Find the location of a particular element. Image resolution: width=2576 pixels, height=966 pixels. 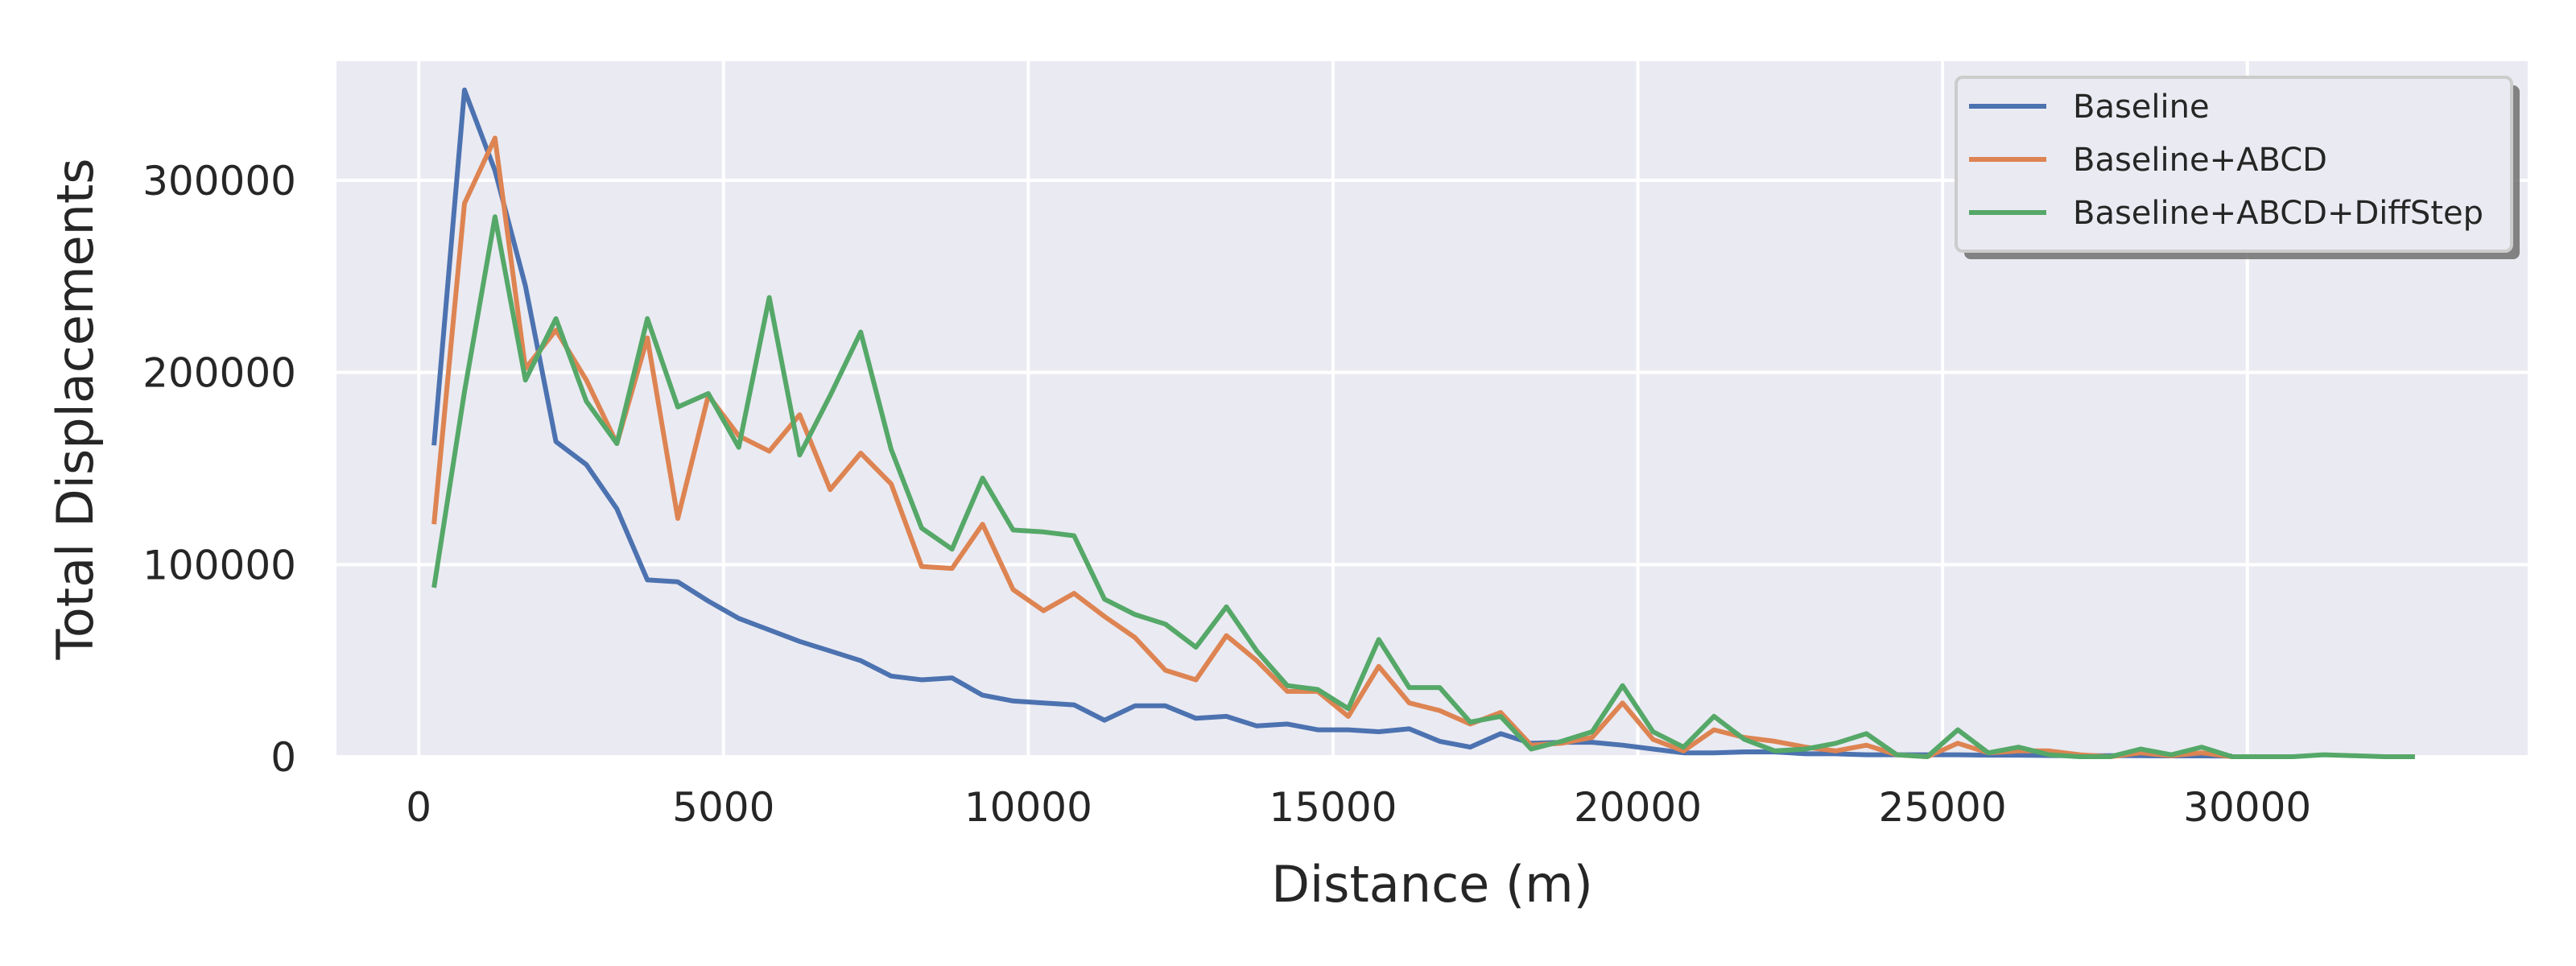

x-tick-label: 10000 is located at coordinates (1028, 807).